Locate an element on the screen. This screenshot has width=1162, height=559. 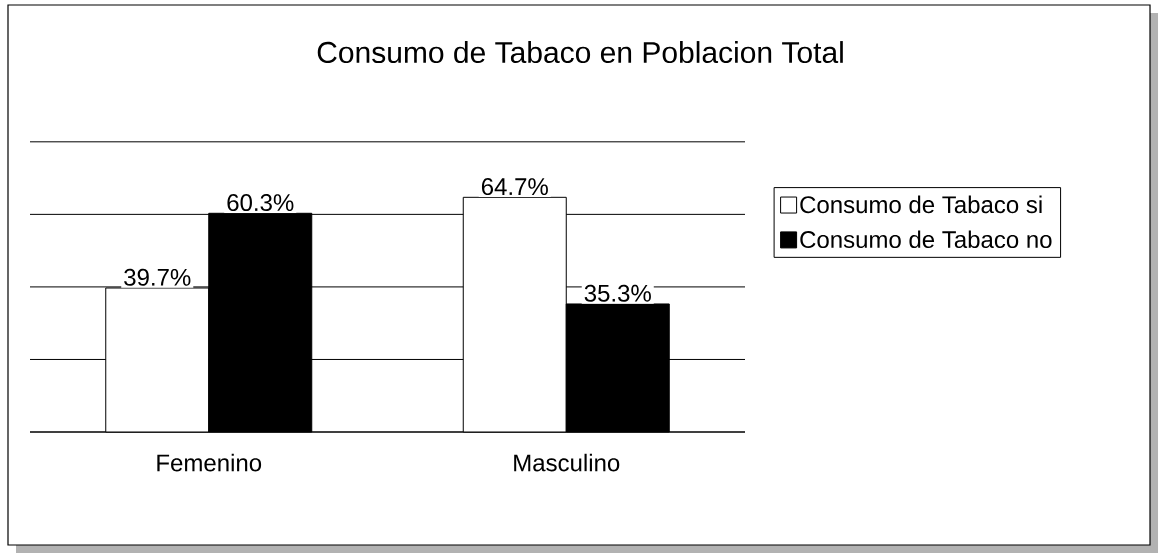
data-label: 35.3% is located at coordinates (617, 293).